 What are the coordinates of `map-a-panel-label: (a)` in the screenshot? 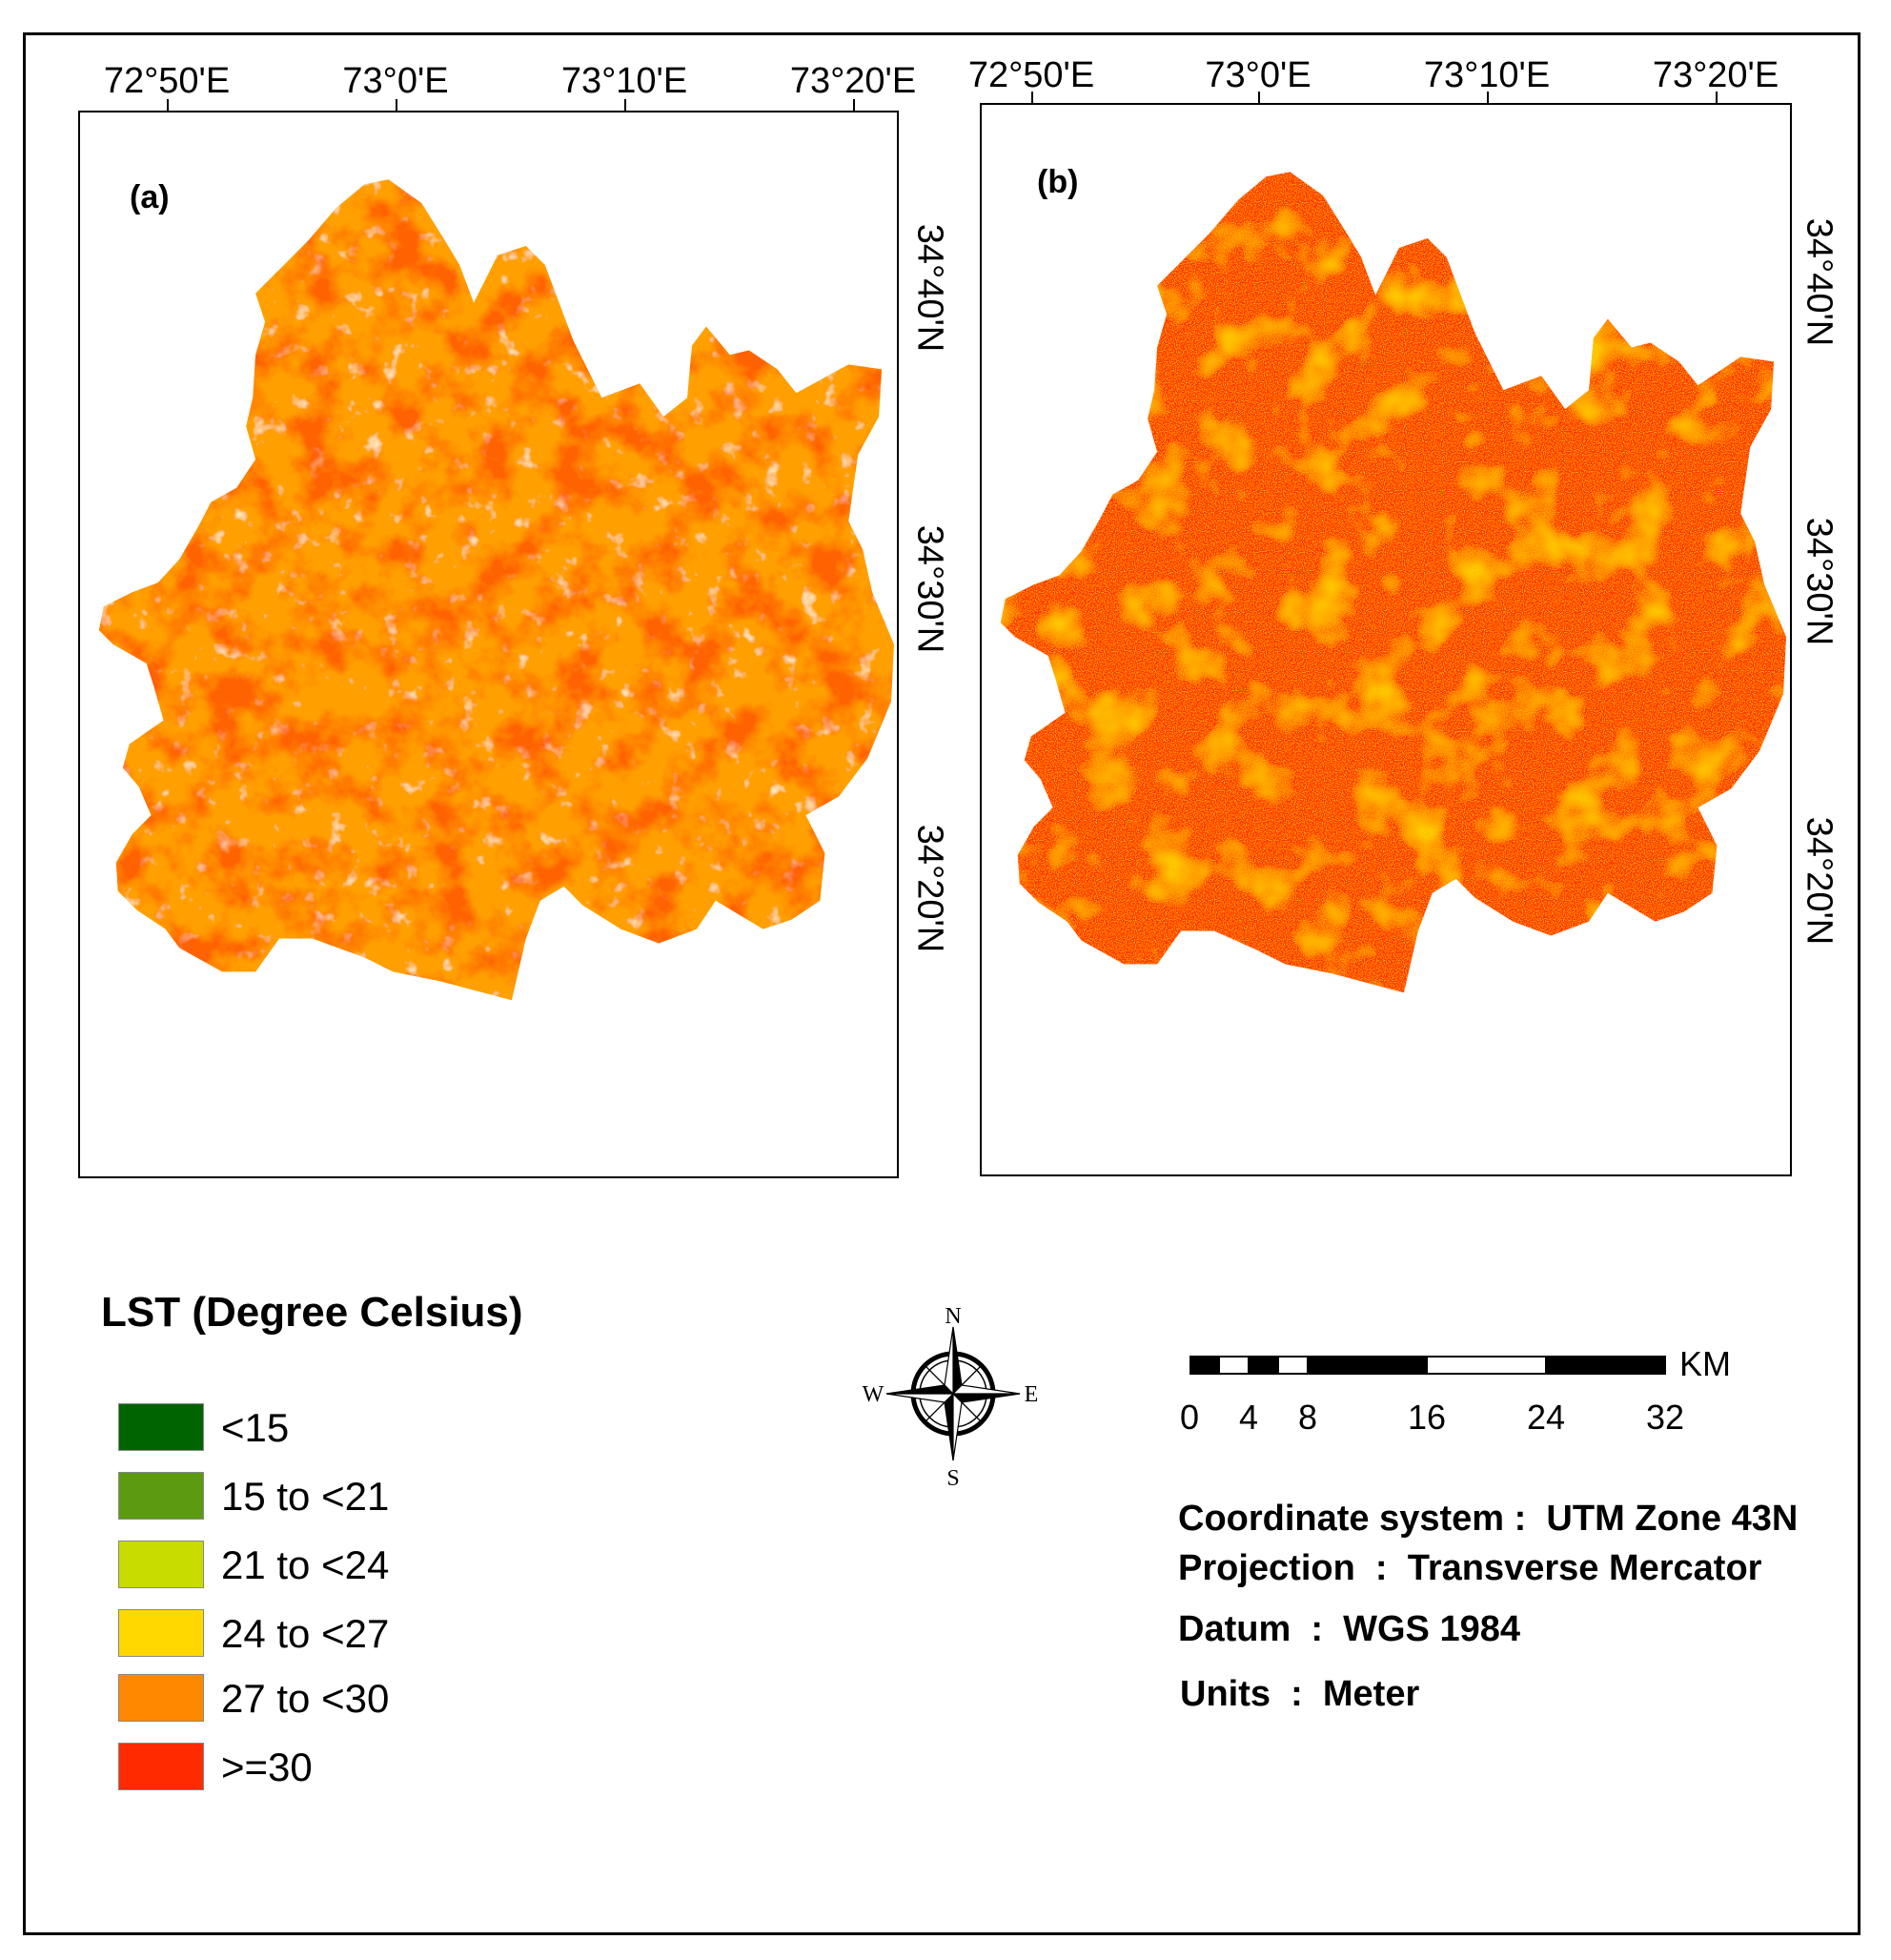 It's located at (150, 197).